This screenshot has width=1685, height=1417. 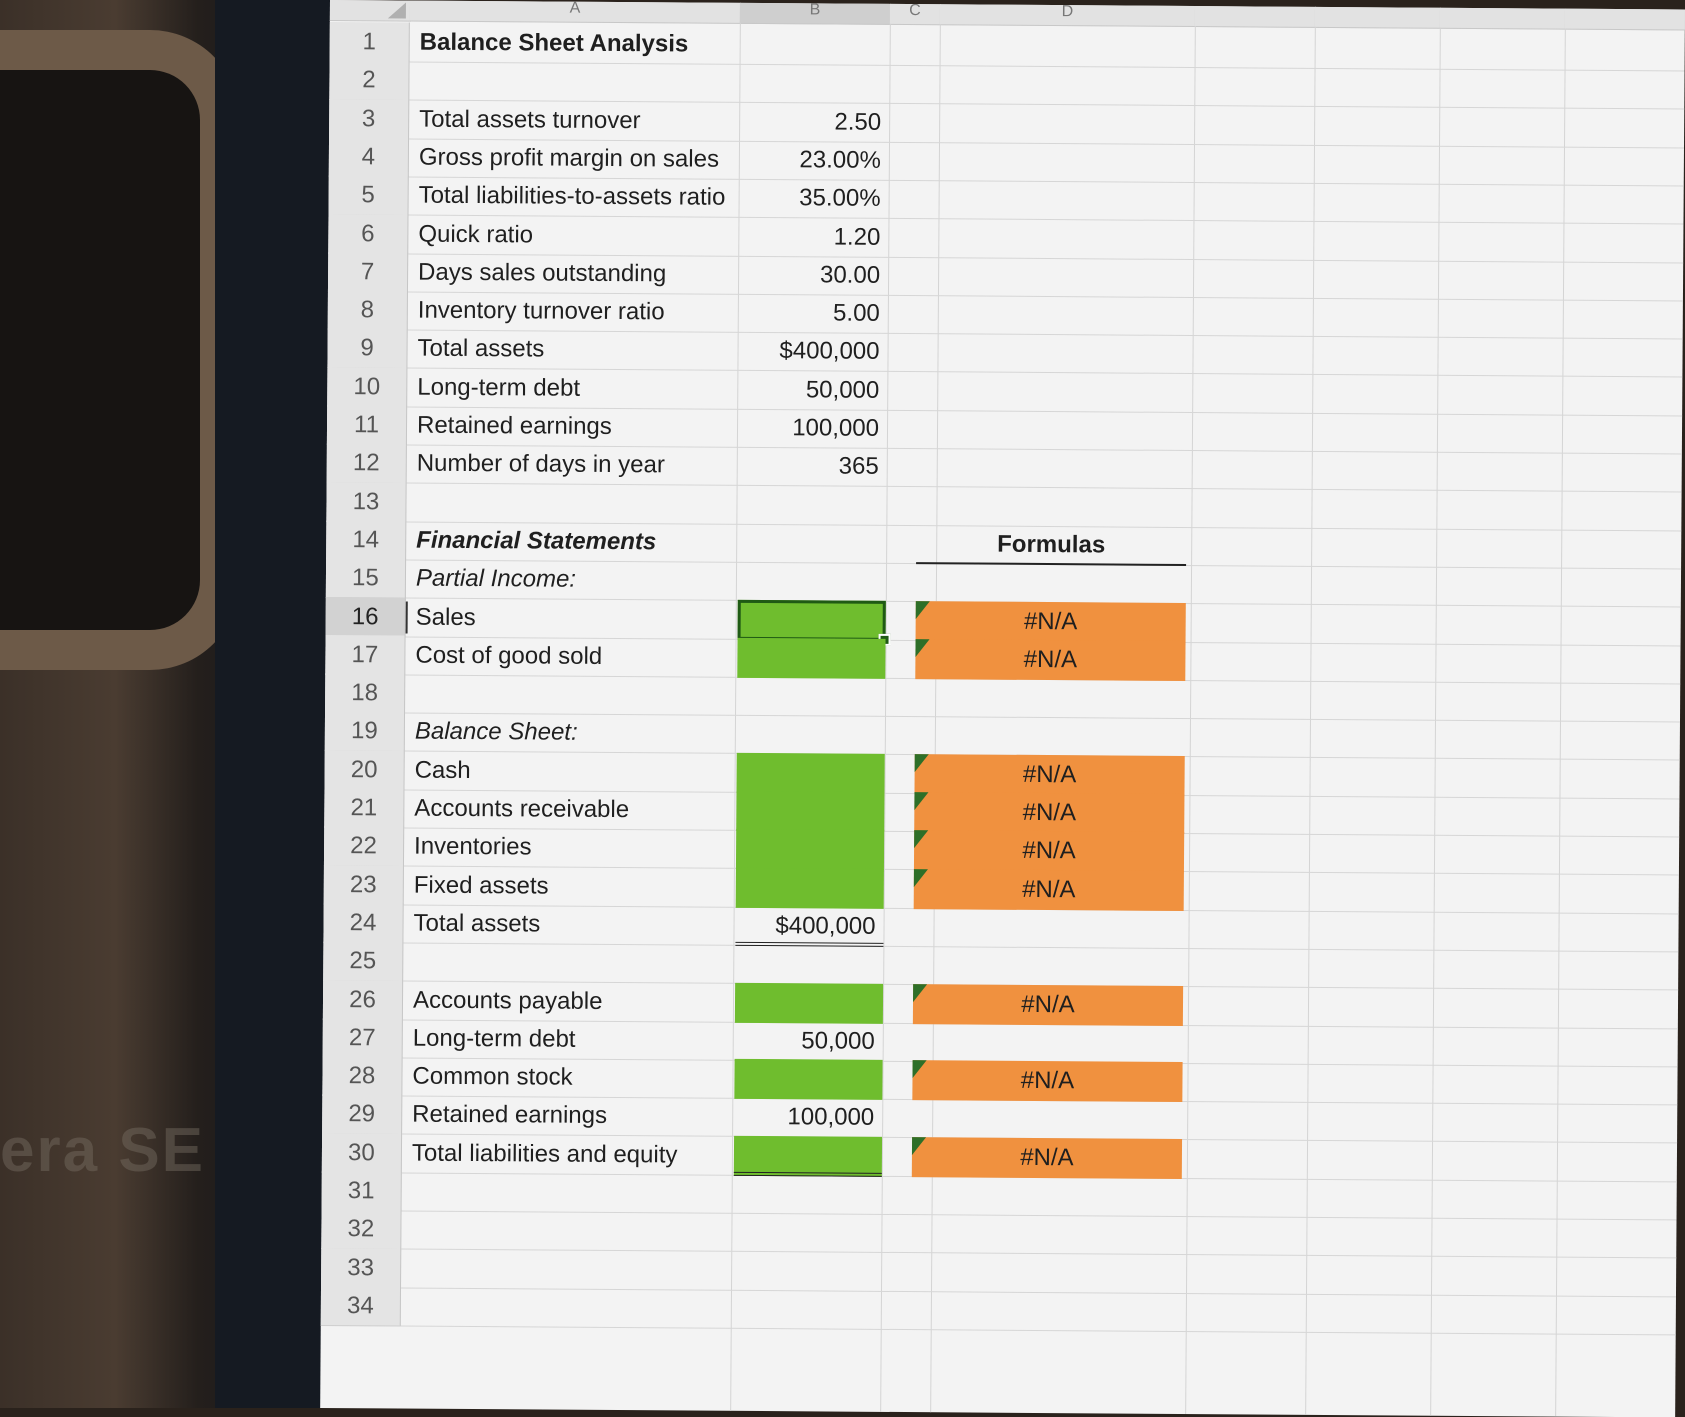 What do you see at coordinates (366, 540) in the screenshot?
I see `row-number: 14` at bounding box center [366, 540].